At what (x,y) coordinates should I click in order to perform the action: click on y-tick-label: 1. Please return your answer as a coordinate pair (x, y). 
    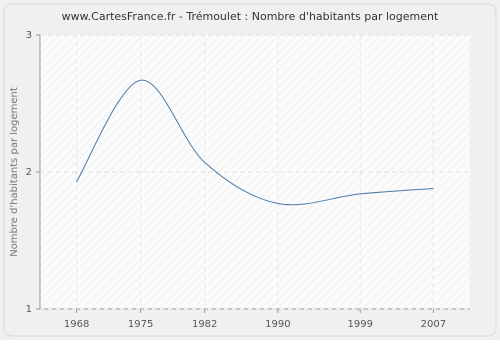
    Looking at the image, I should click on (29, 309).